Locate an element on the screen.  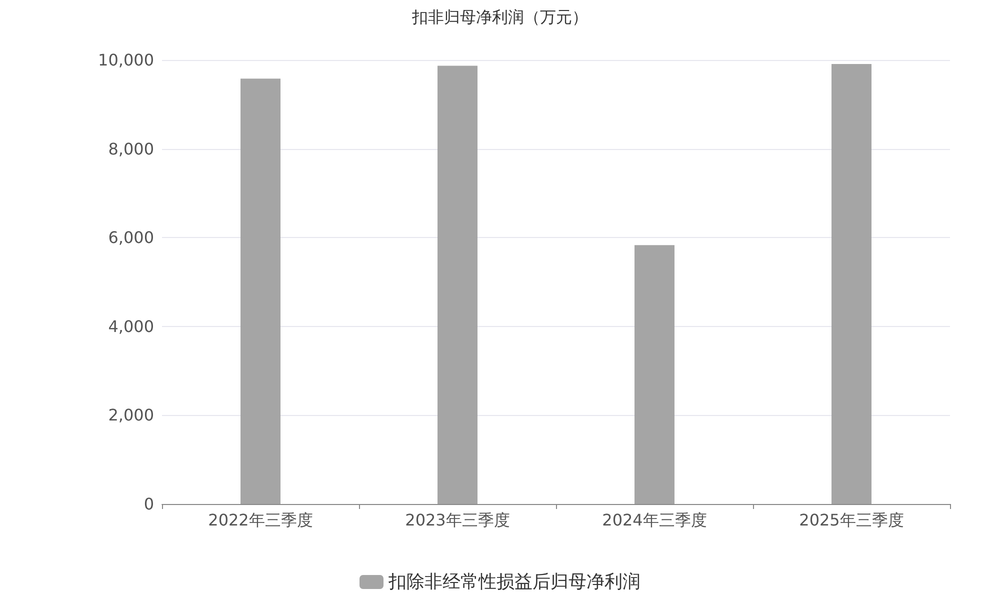
y-tick-label: 6,000 is located at coordinates (131, 238).